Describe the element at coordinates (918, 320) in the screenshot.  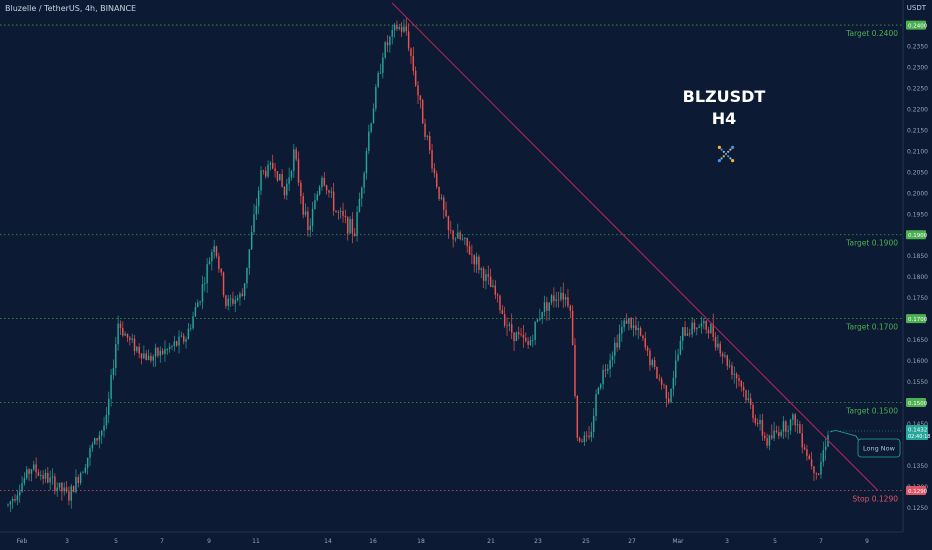
I see `level-price-tag-text: 0.1700` at that location.